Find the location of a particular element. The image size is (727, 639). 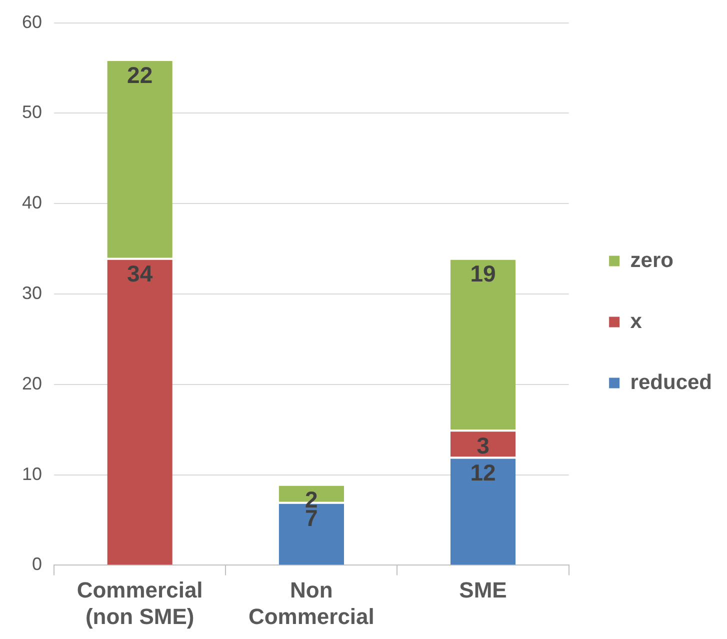

x-tick-label: SME is located at coordinates (483, 589).